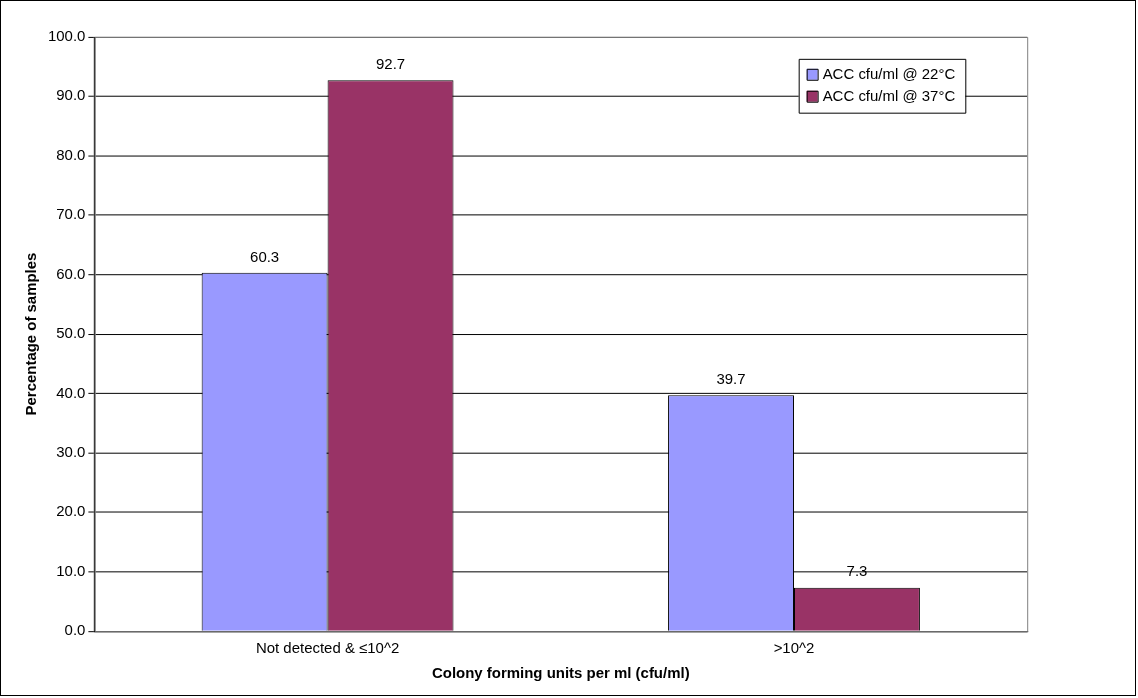  I want to click on y-tick-label: 0.0, so click(75, 630).